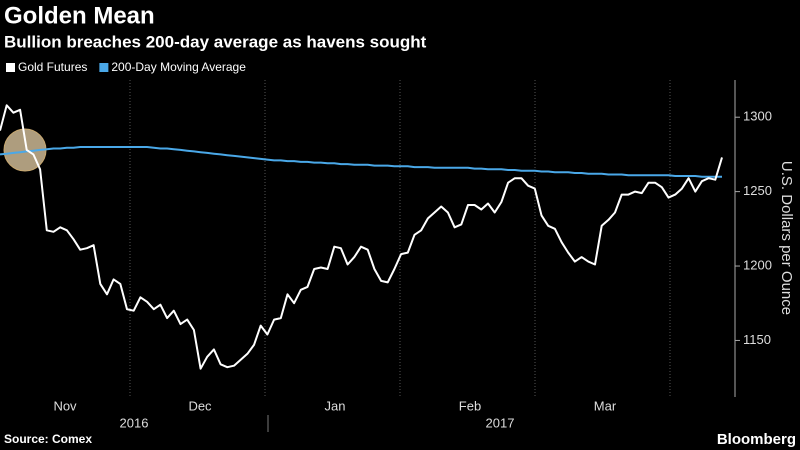 This screenshot has height=450, width=800. I want to click on source: Source: Comex, so click(48, 439).